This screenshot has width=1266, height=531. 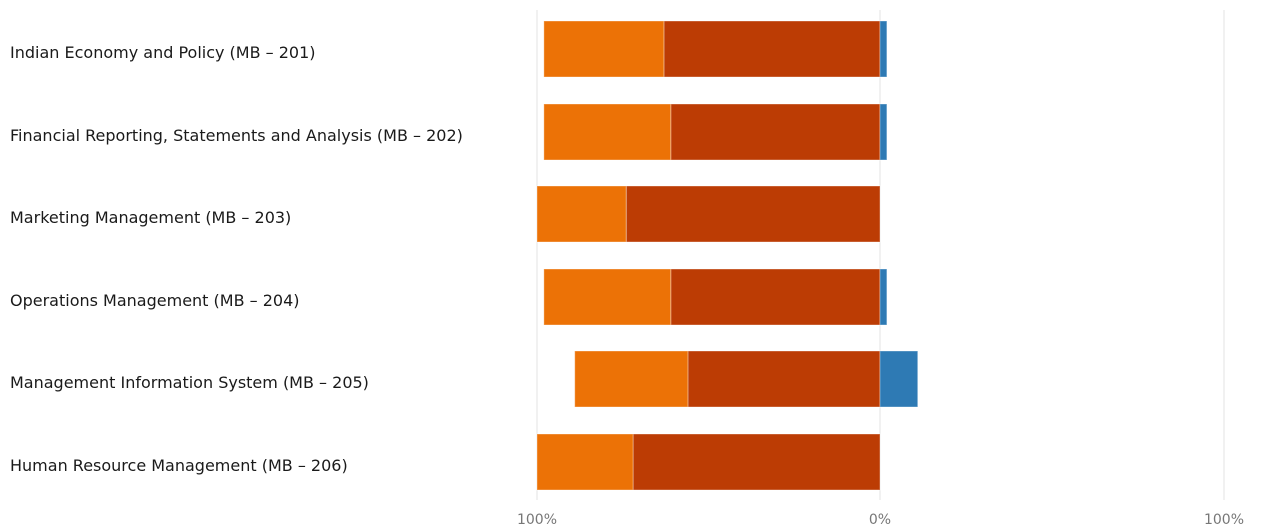 What do you see at coordinates (179, 465) in the screenshot?
I see `category-label: Human Resource Management (MB – 206)` at bounding box center [179, 465].